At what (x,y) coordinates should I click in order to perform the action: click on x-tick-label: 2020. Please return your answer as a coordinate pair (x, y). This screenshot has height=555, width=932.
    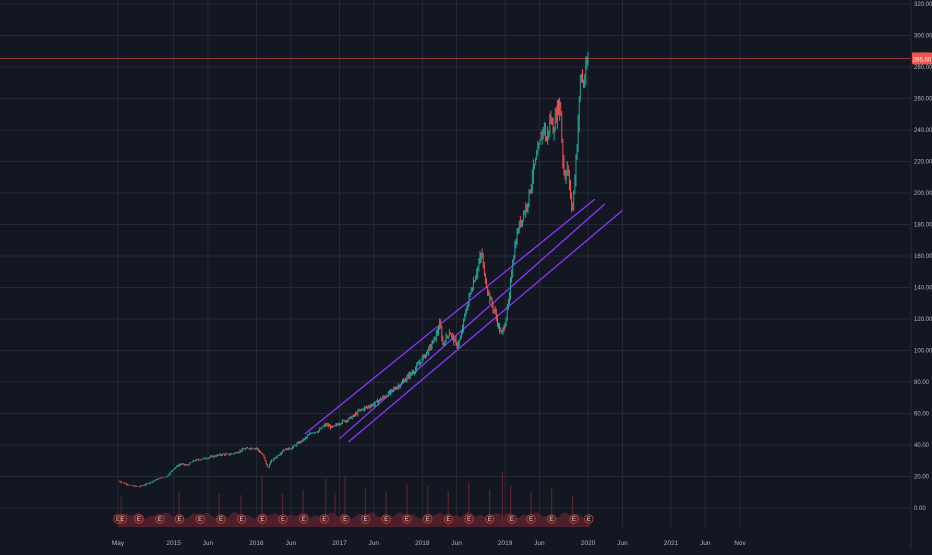
    Looking at the image, I should click on (588, 543).